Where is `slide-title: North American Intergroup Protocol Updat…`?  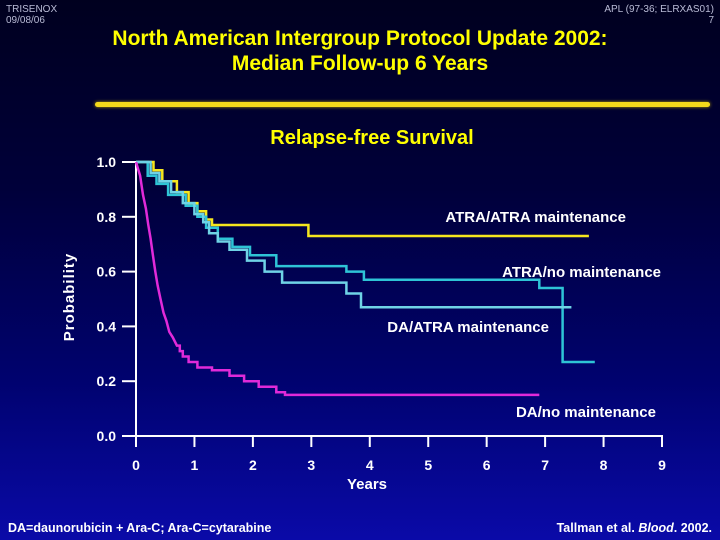 slide-title: North American Intergroup Protocol Updat… is located at coordinates (360, 51).